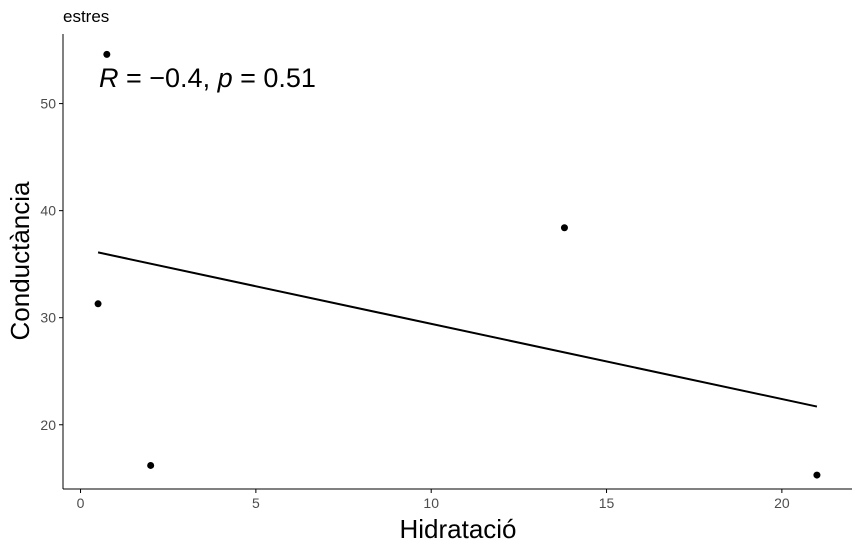  Describe the element at coordinates (225, 78) in the screenshot. I see `annotation-p-symbol: p` at that location.